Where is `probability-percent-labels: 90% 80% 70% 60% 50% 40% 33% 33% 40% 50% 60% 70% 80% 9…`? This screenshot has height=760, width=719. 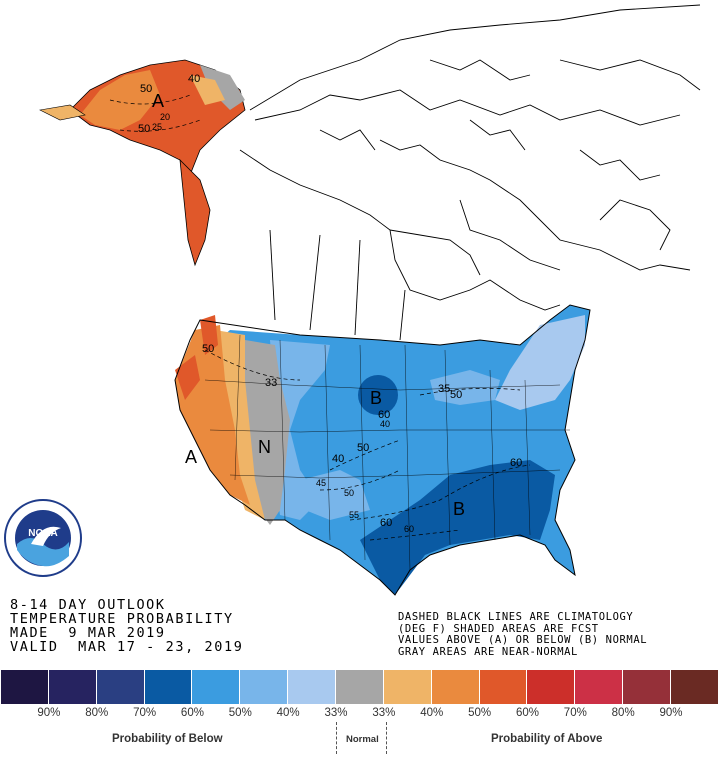 probability-percent-labels: 90% 80% 70% 60% 50% 40% 33% 33% 40% 50% 60% 70% 80% 9… is located at coordinates (360, 713).